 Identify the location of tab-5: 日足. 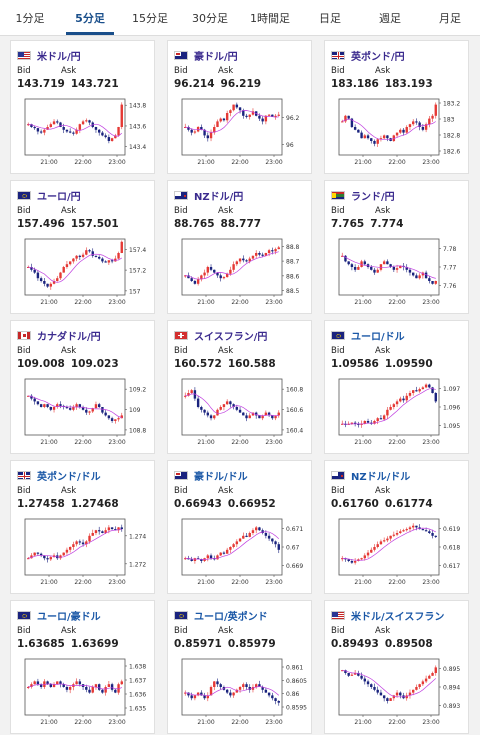
(330, 18).